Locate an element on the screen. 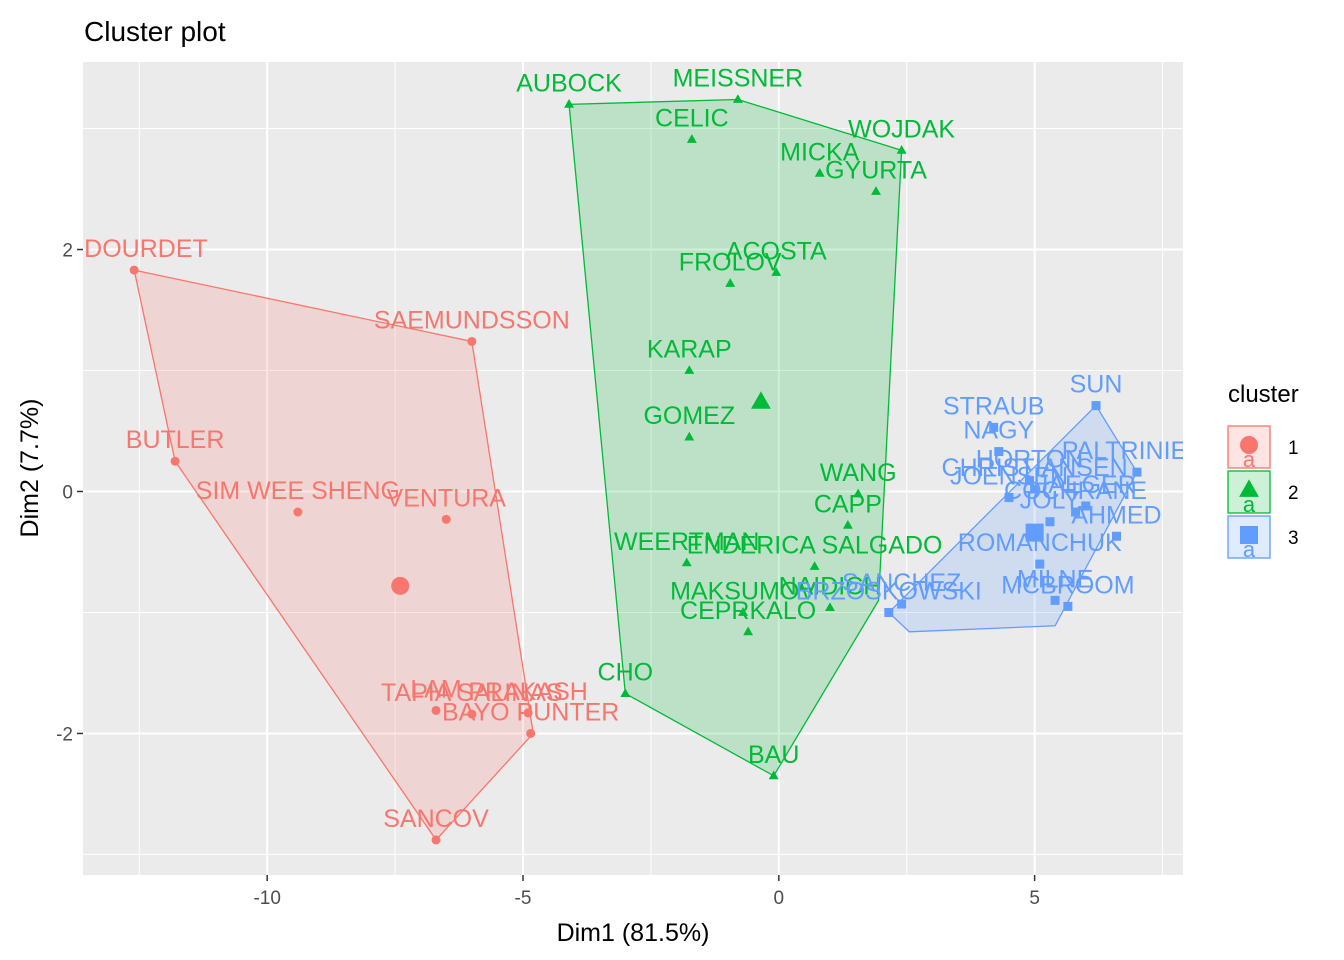 The image size is (1344, 960). point-label: CHRISTIANSEN is located at coordinates (1035, 468).